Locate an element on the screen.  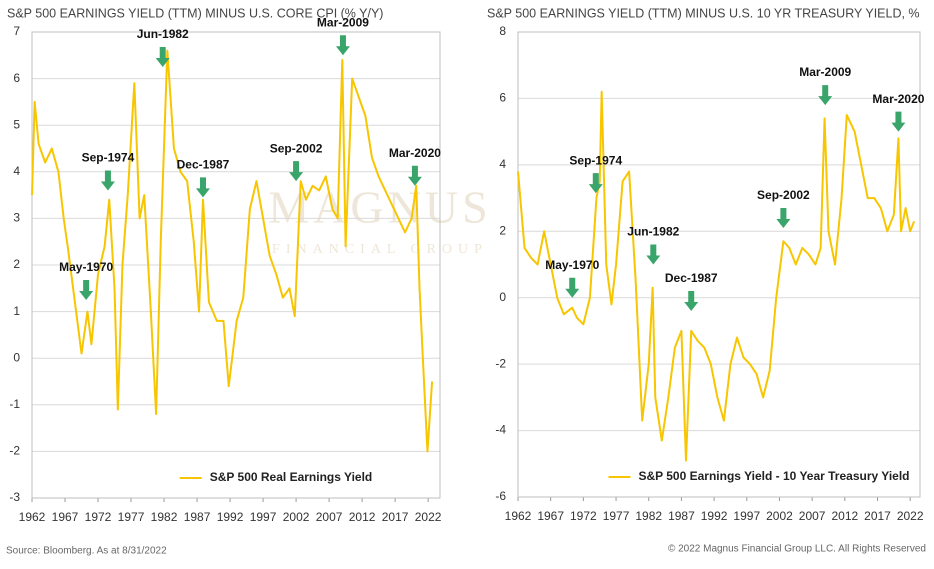
legend-label: S&P 500 Real Earnings Yield is located at coordinates (291, 477).